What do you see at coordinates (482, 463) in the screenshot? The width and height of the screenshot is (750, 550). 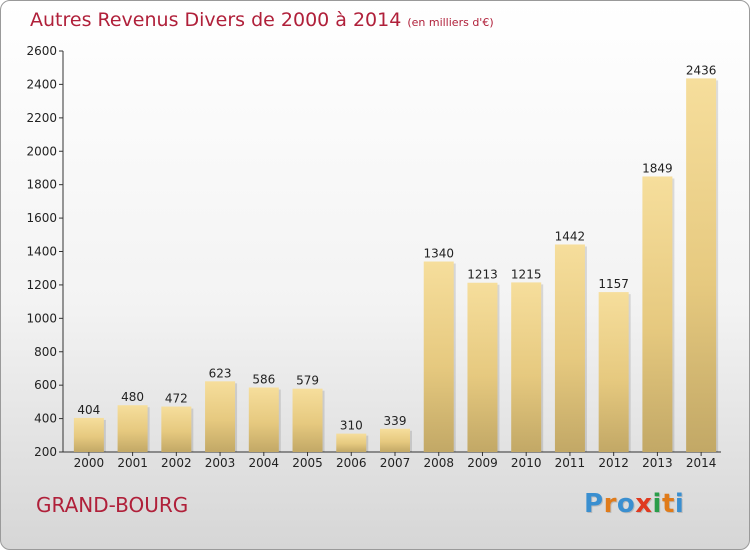 I see `x-tick-label: 2009` at bounding box center [482, 463].